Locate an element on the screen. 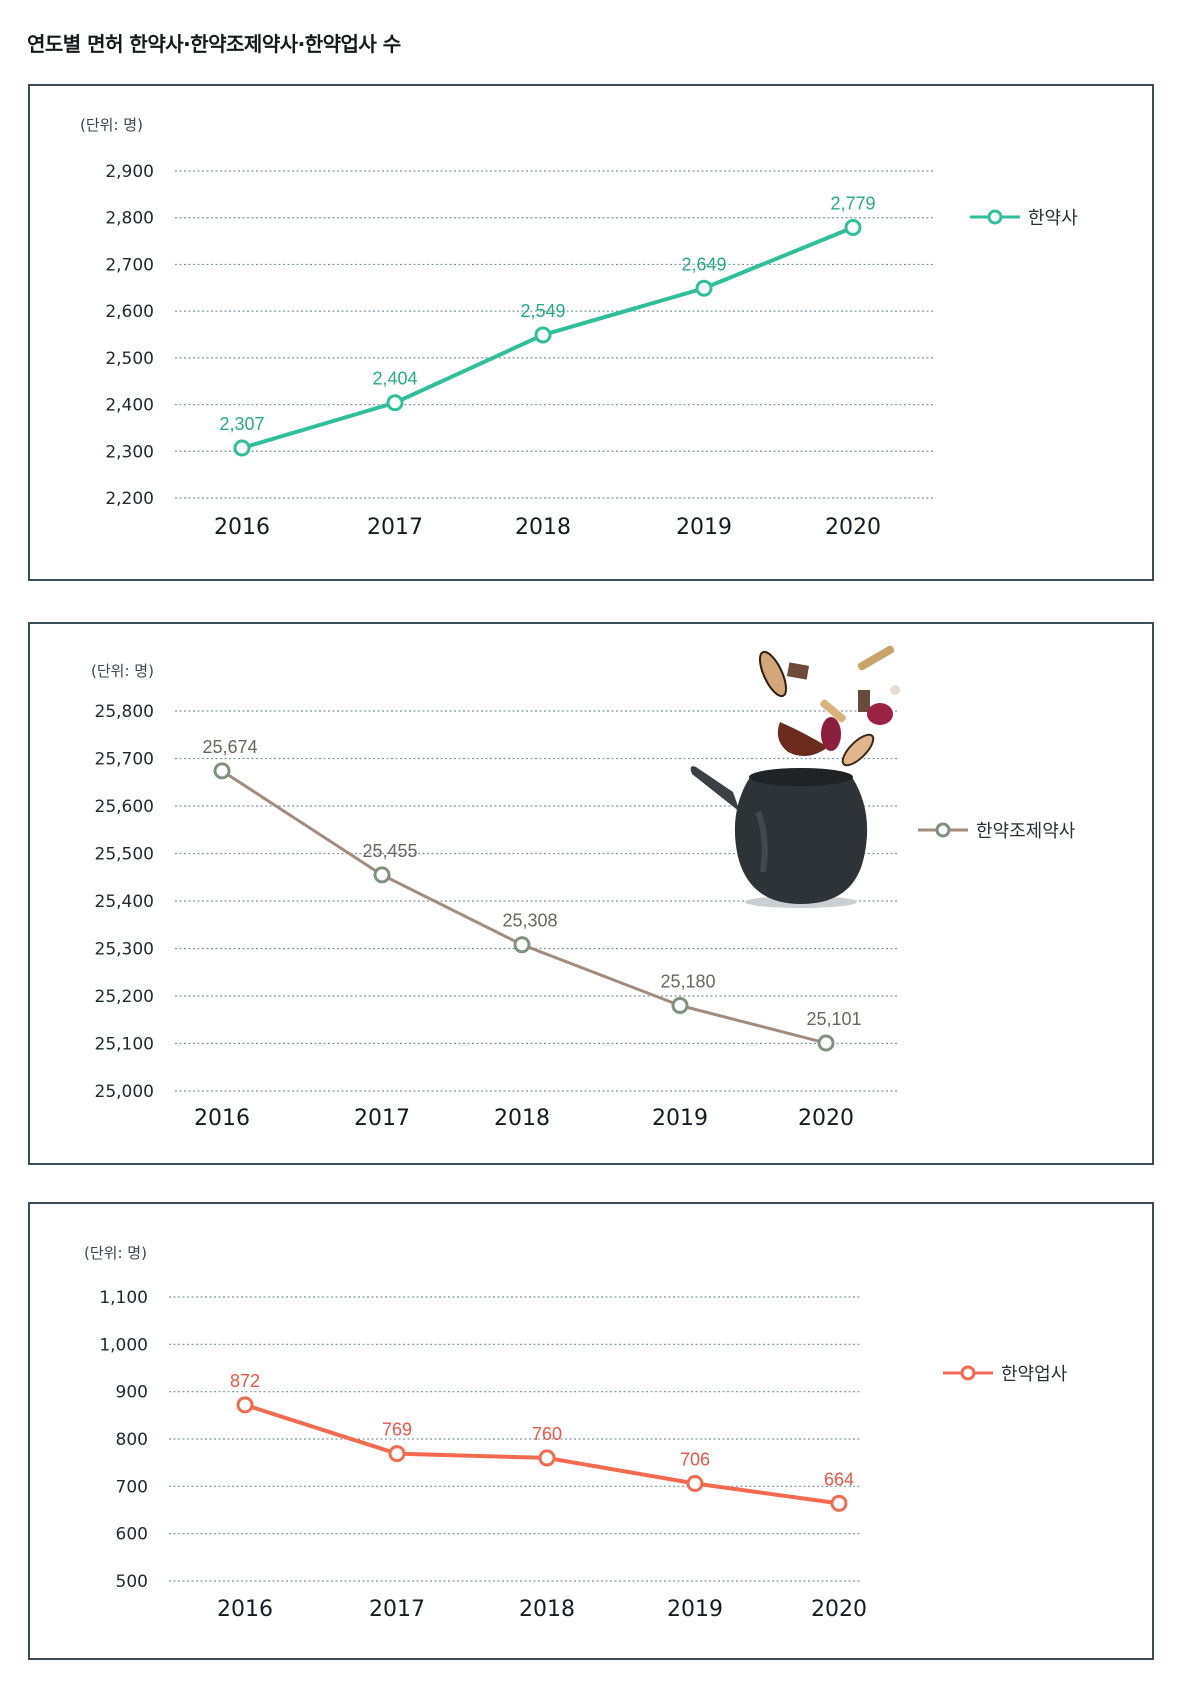 The width and height of the screenshot is (1181, 1703). y-tick-label: 2,900 is located at coordinates (129, 172).